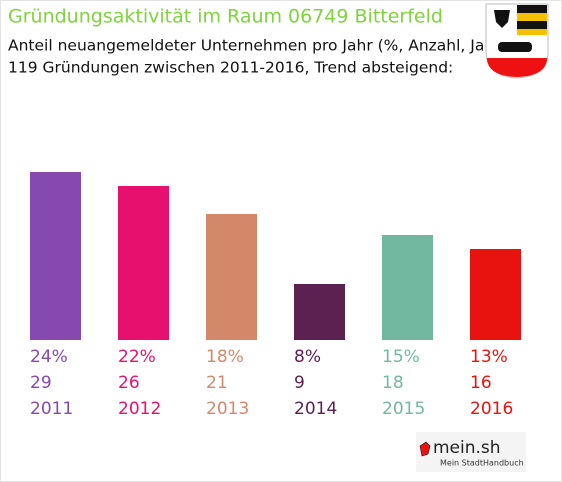 The height and width of the screenshot is (482, 562). Describe the element at coordinates (137, 357) in the screenshot. I see `value-label: 22%` at that location.